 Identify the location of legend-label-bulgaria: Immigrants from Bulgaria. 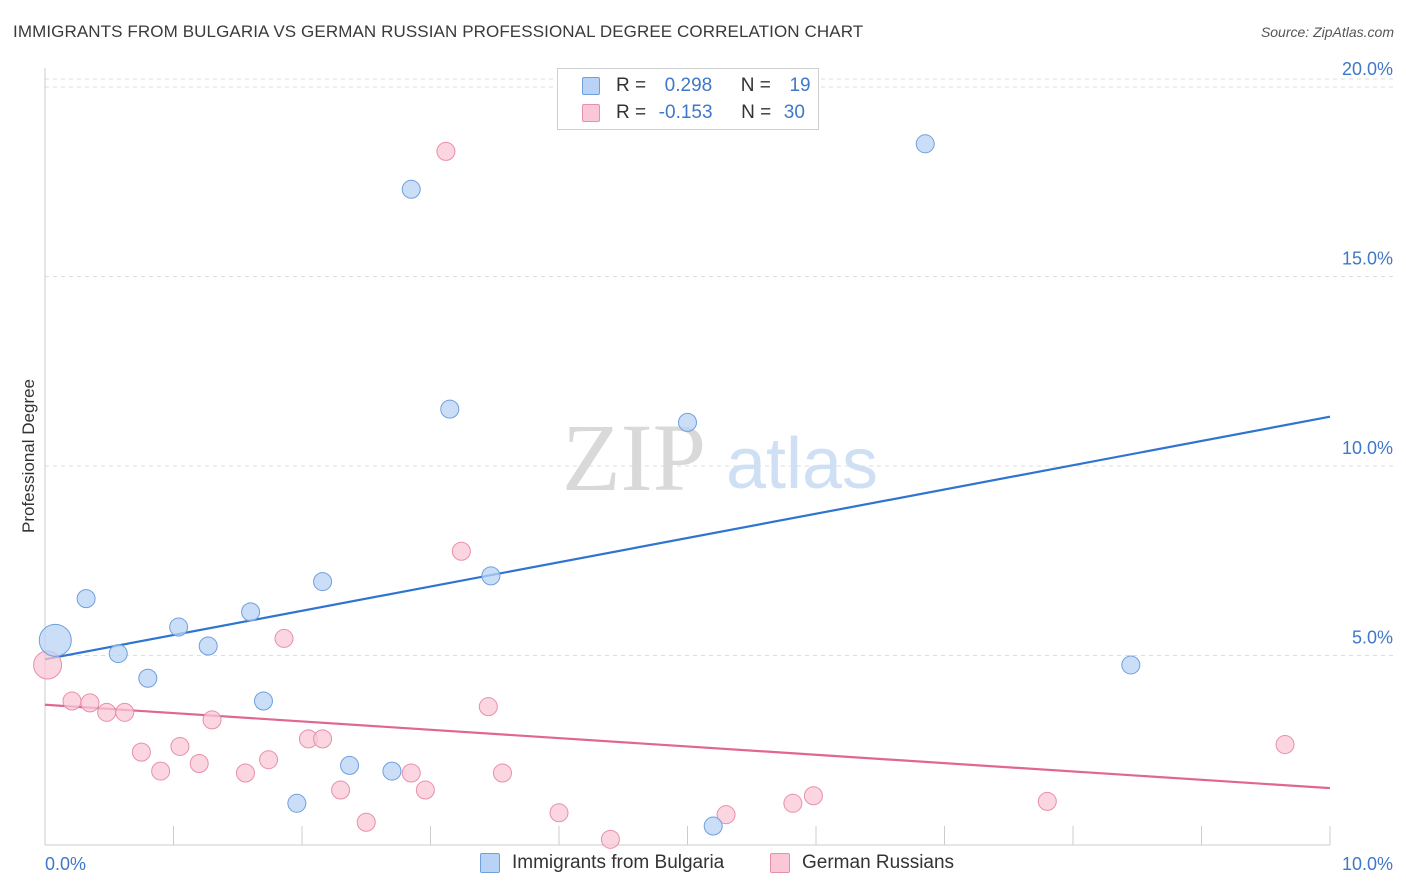
(618, 862).